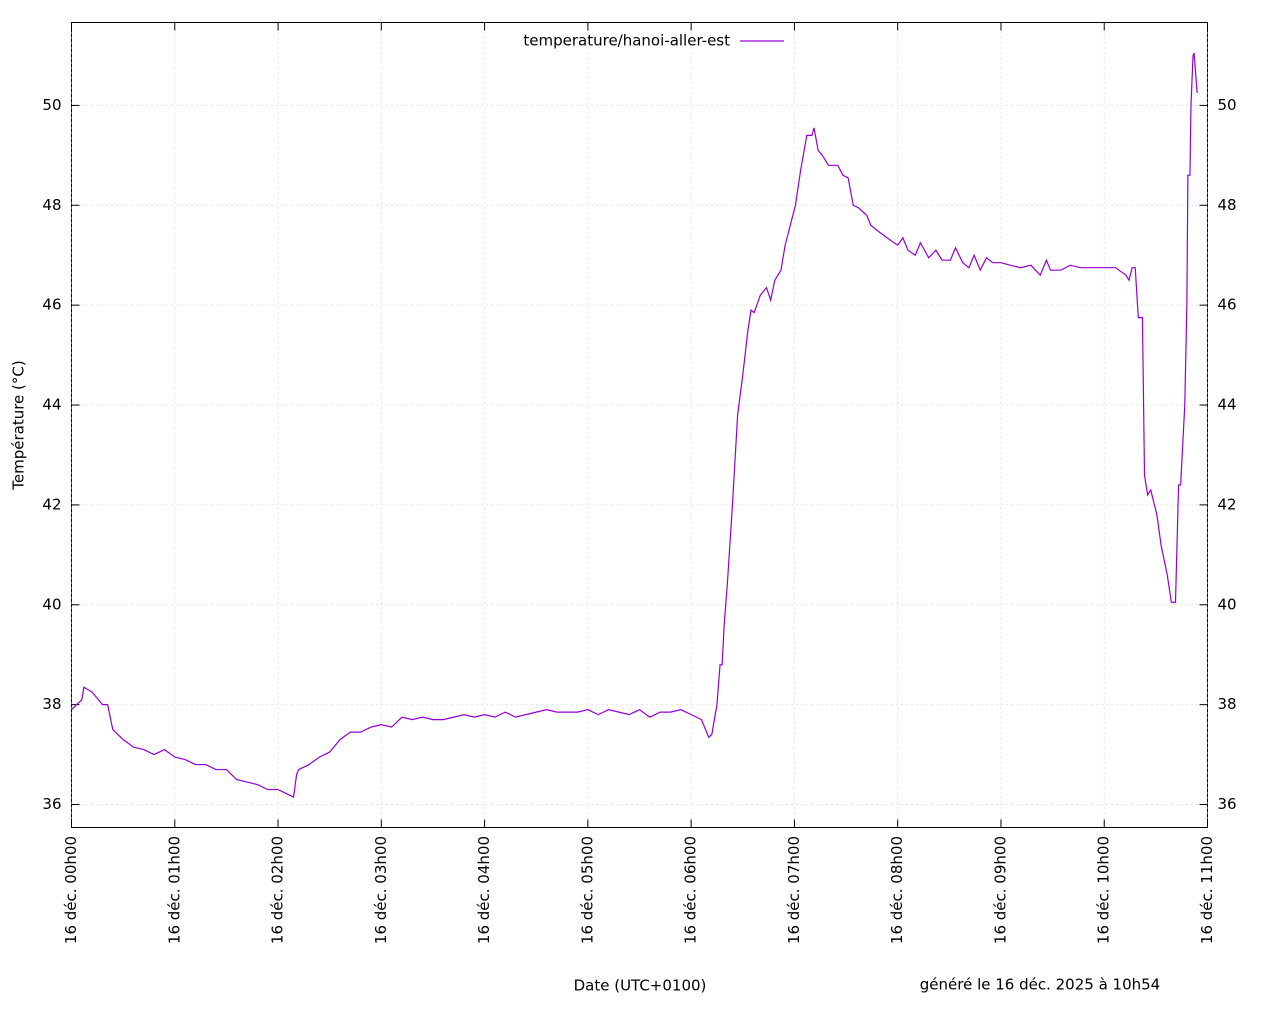  Describe the element at coordinates (1227, 105) in the screenshot. I see `y2-tick-label: 50` at that location.